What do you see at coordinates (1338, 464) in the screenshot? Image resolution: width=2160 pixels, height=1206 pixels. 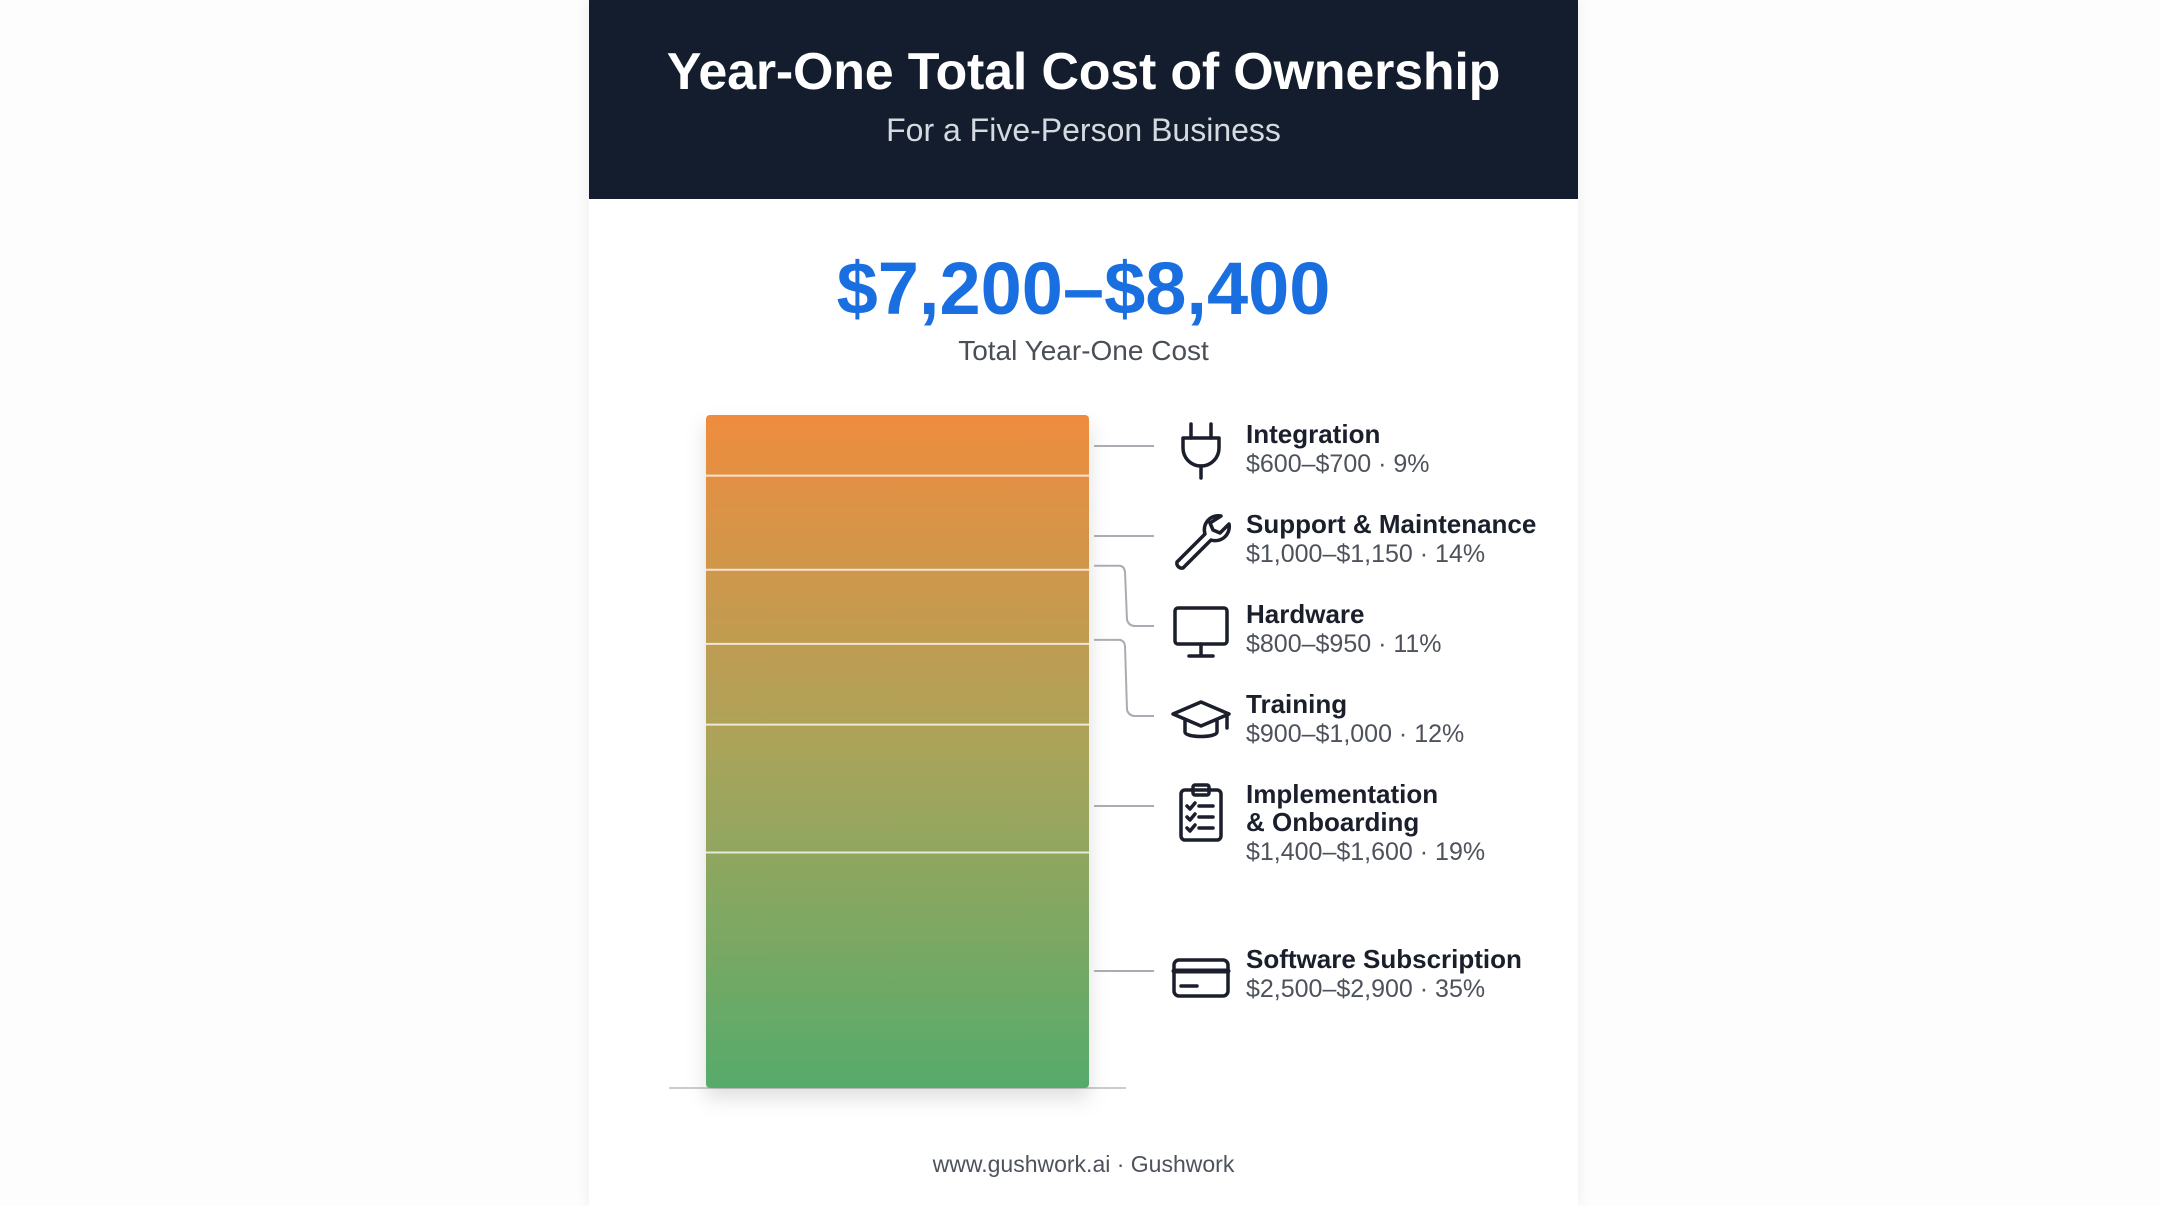 I see `legend-item-value: $600–$700 · 9%` at bounding box center [1338, 464].